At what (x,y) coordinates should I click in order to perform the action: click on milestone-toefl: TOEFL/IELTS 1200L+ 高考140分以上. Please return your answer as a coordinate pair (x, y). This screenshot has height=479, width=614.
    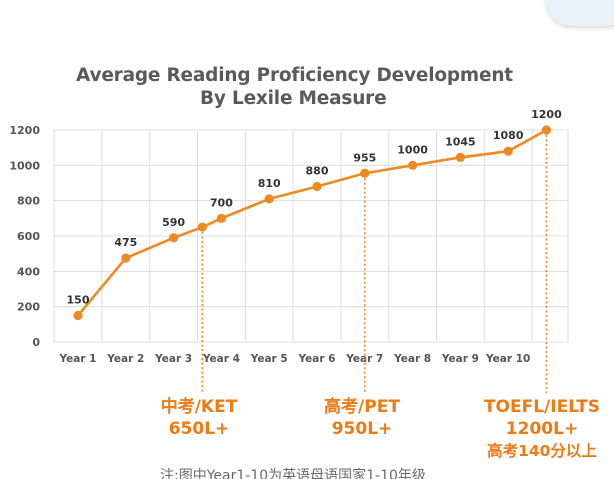
    Looking at the image, I should click on (542, 429).